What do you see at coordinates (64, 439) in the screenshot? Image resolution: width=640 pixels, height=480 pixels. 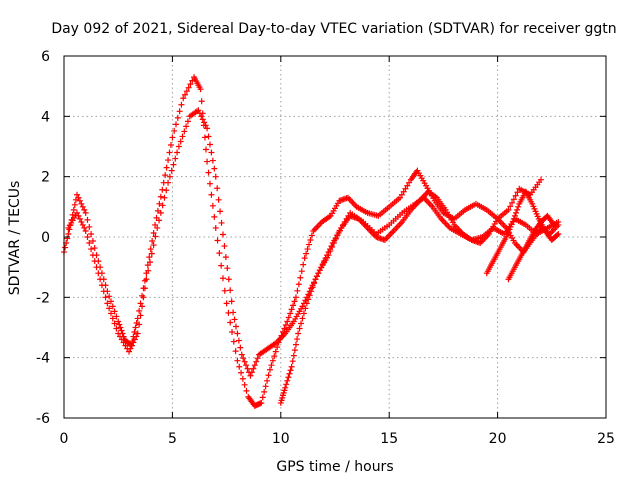 I see `x-tick-label: 0` at bounding box center [64, 439].